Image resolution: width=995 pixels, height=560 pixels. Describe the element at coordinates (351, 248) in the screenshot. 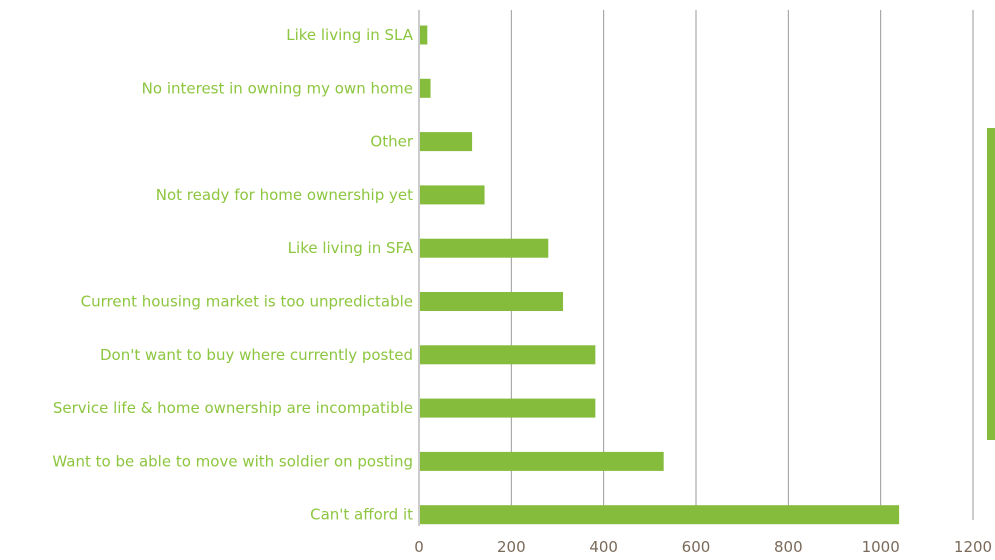

I see `category-label: Like living in SFA` at that location.